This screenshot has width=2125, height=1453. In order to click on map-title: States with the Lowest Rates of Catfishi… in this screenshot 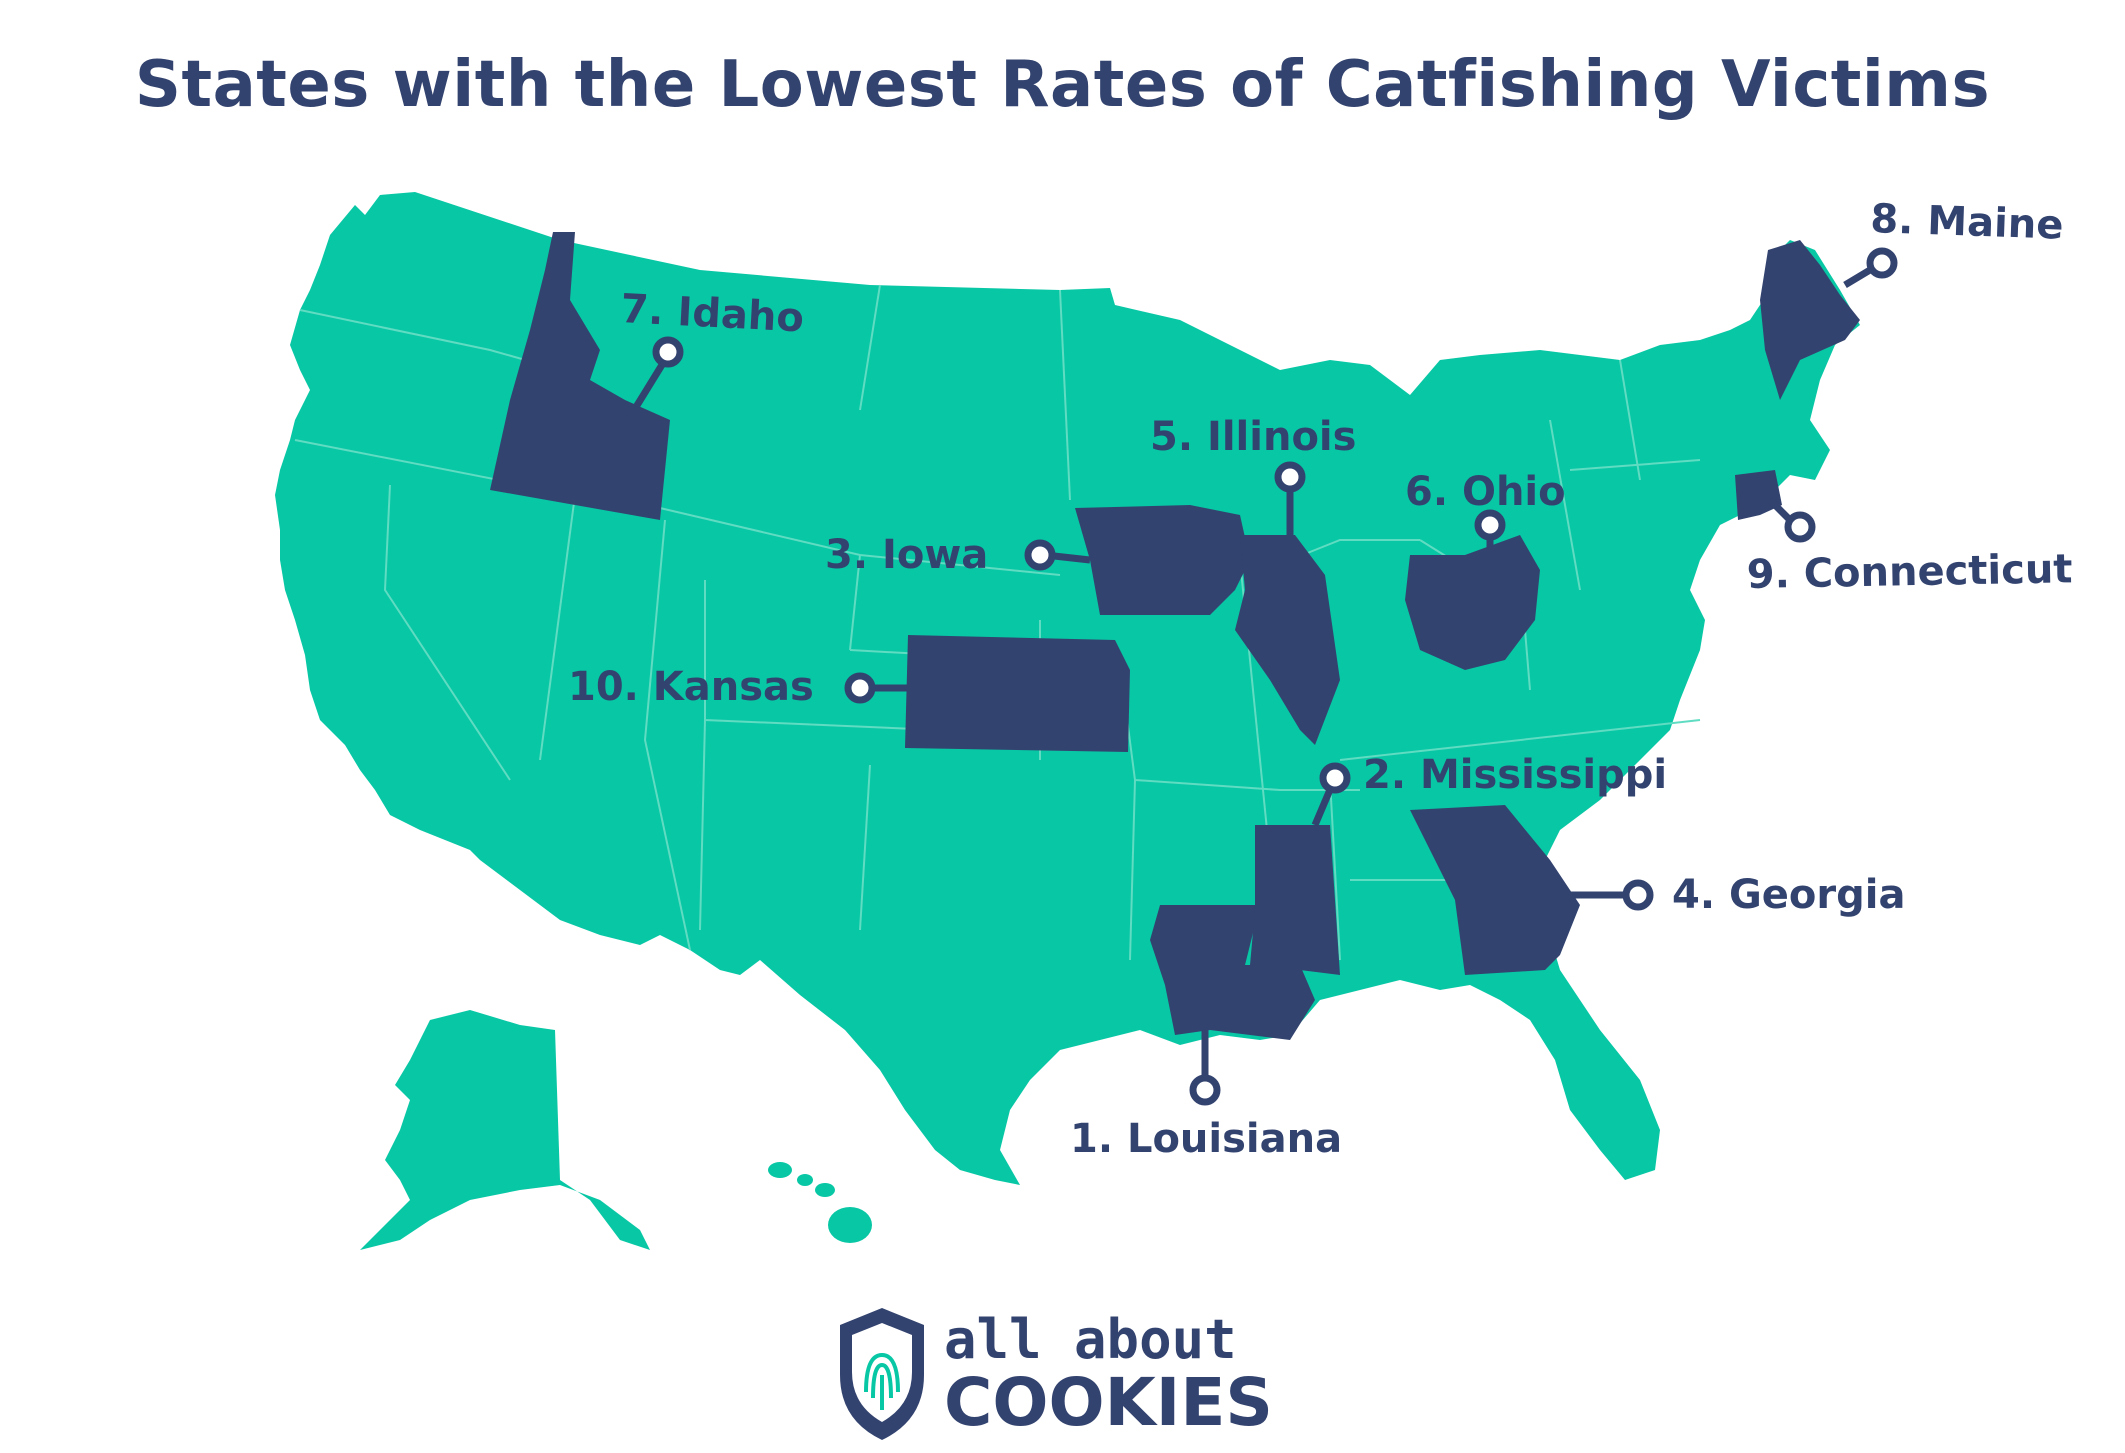, I will do `click(1062, 85)`.